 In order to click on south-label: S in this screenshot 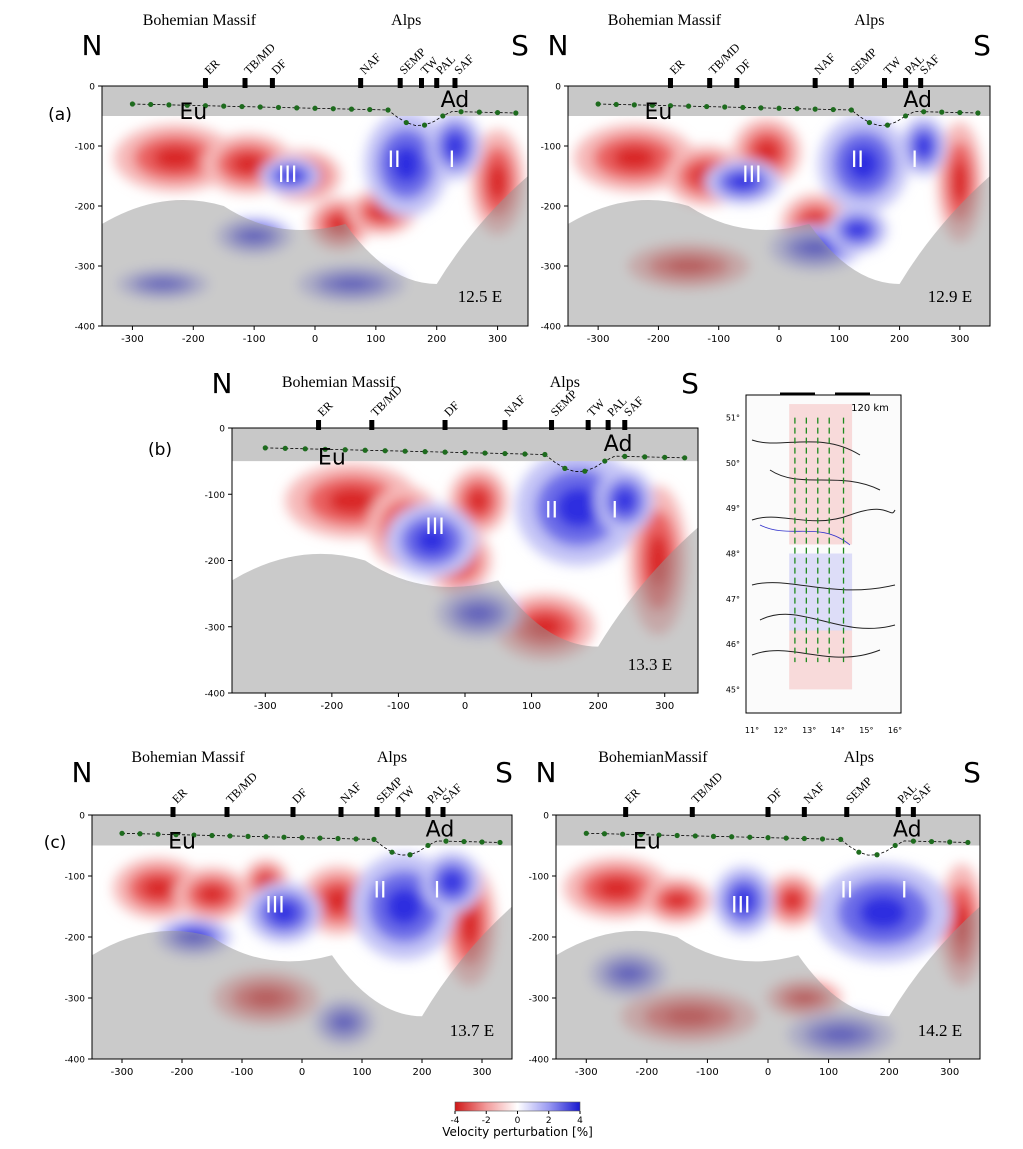, I will do `click(972, 772)`.